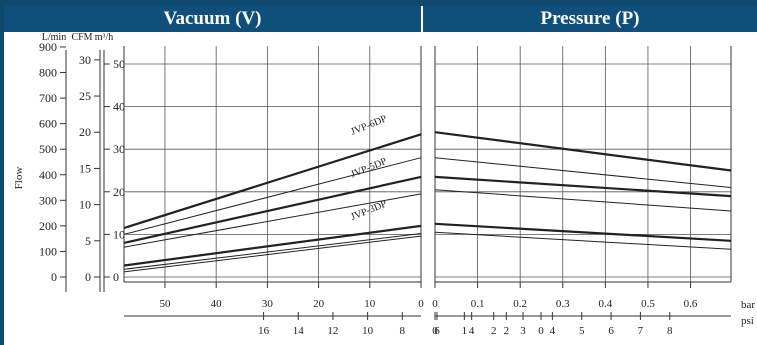 The width and height of the screenshot is (757, 345). What do you see at coordinates (48, 226) in the screenshot?
I see `flow-tick-label-lmin: 200` at bounding box center [48, 226].